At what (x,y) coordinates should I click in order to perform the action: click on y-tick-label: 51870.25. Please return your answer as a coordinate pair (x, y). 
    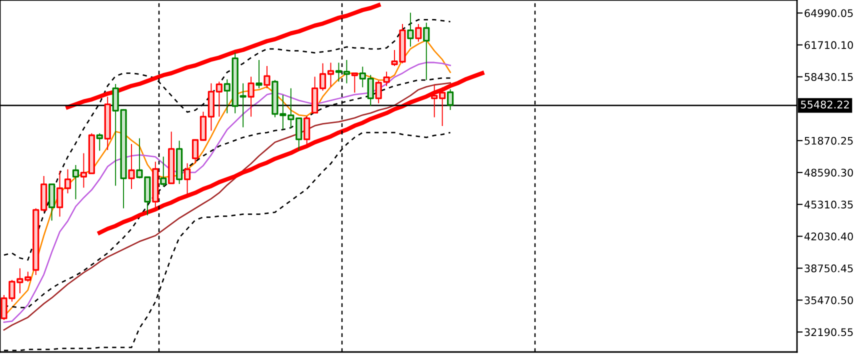
    Looking at the image, I should click on (828, 140).